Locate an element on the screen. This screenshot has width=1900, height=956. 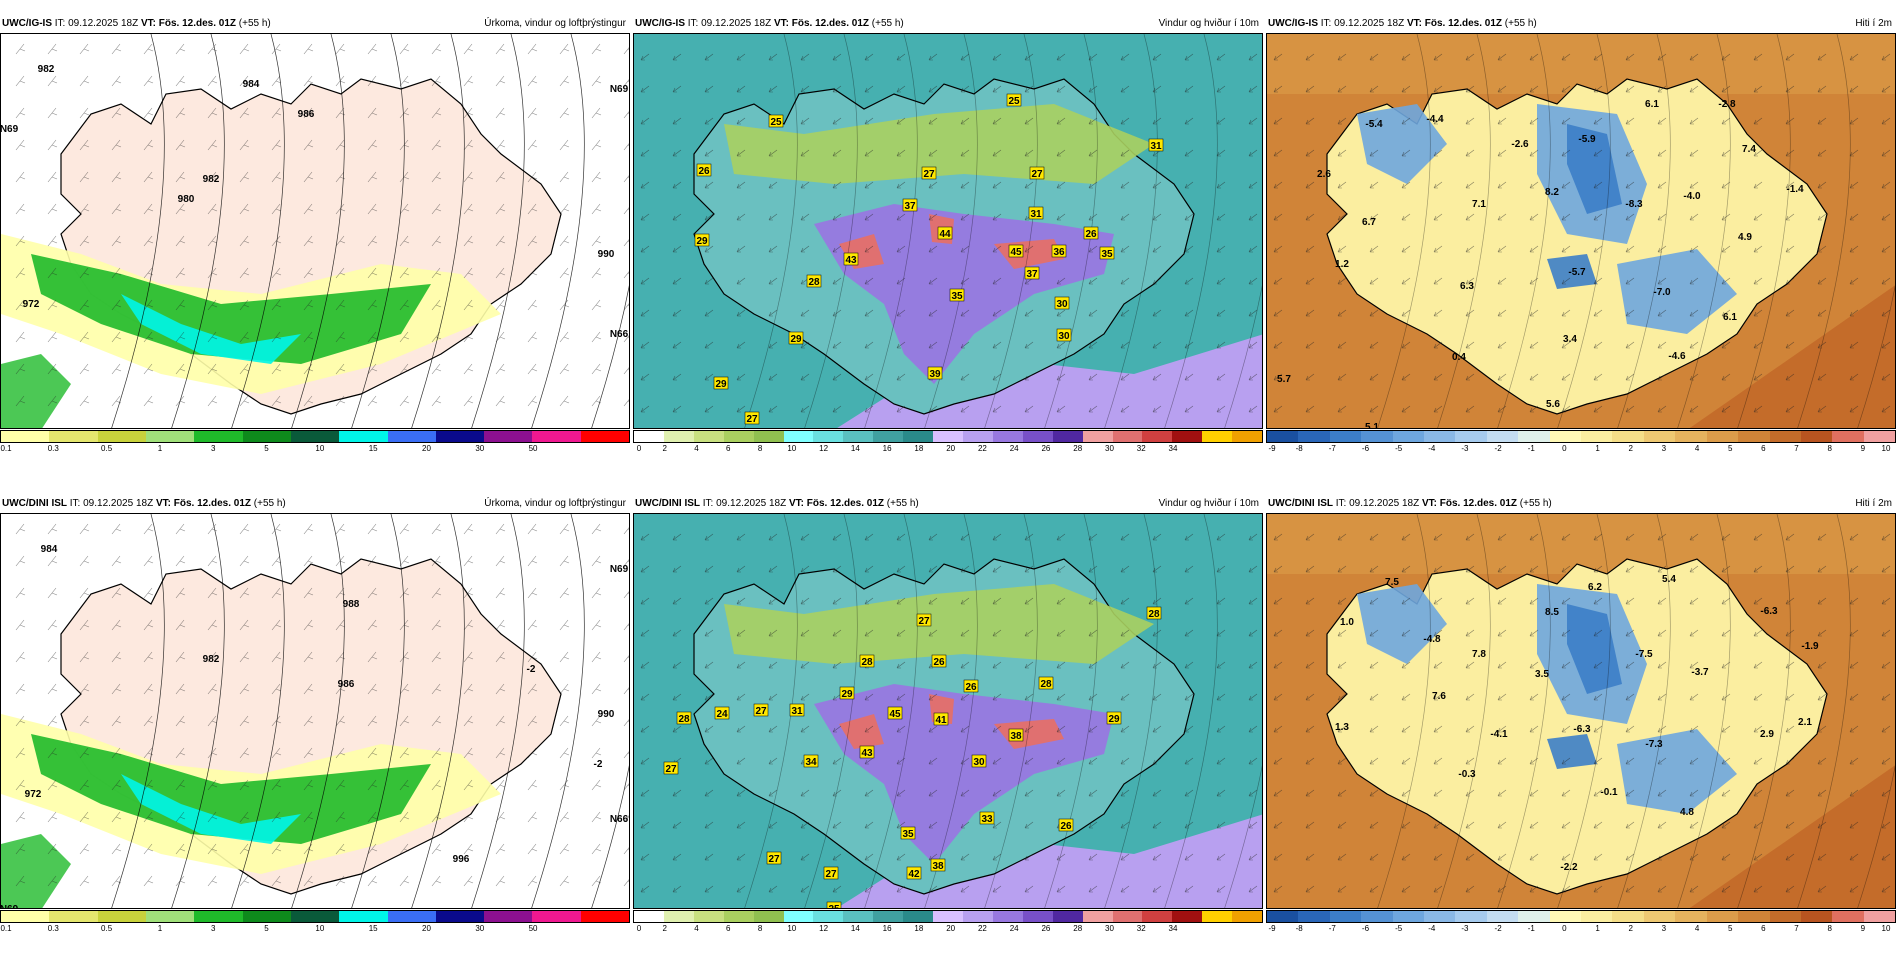
colorbar-tick-label: 1 is located at coordinates (160, 448).